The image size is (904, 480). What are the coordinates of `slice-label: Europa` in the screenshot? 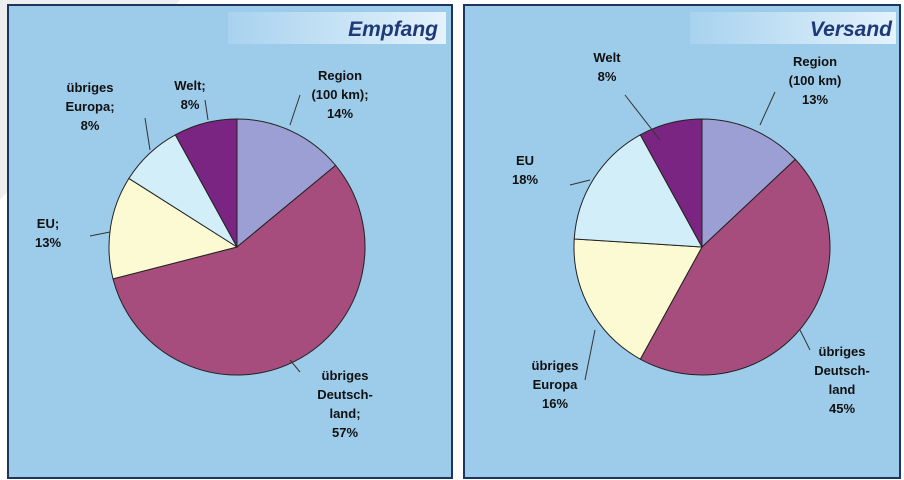 It's located at (556, 384).